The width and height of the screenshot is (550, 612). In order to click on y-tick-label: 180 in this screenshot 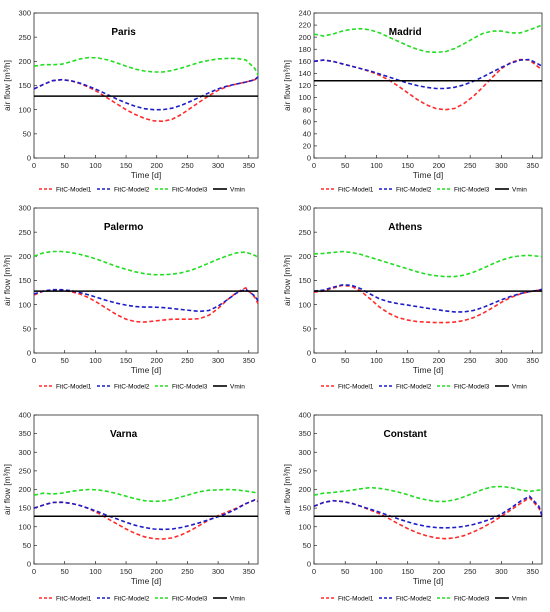, I will do `click(304, 49)`.